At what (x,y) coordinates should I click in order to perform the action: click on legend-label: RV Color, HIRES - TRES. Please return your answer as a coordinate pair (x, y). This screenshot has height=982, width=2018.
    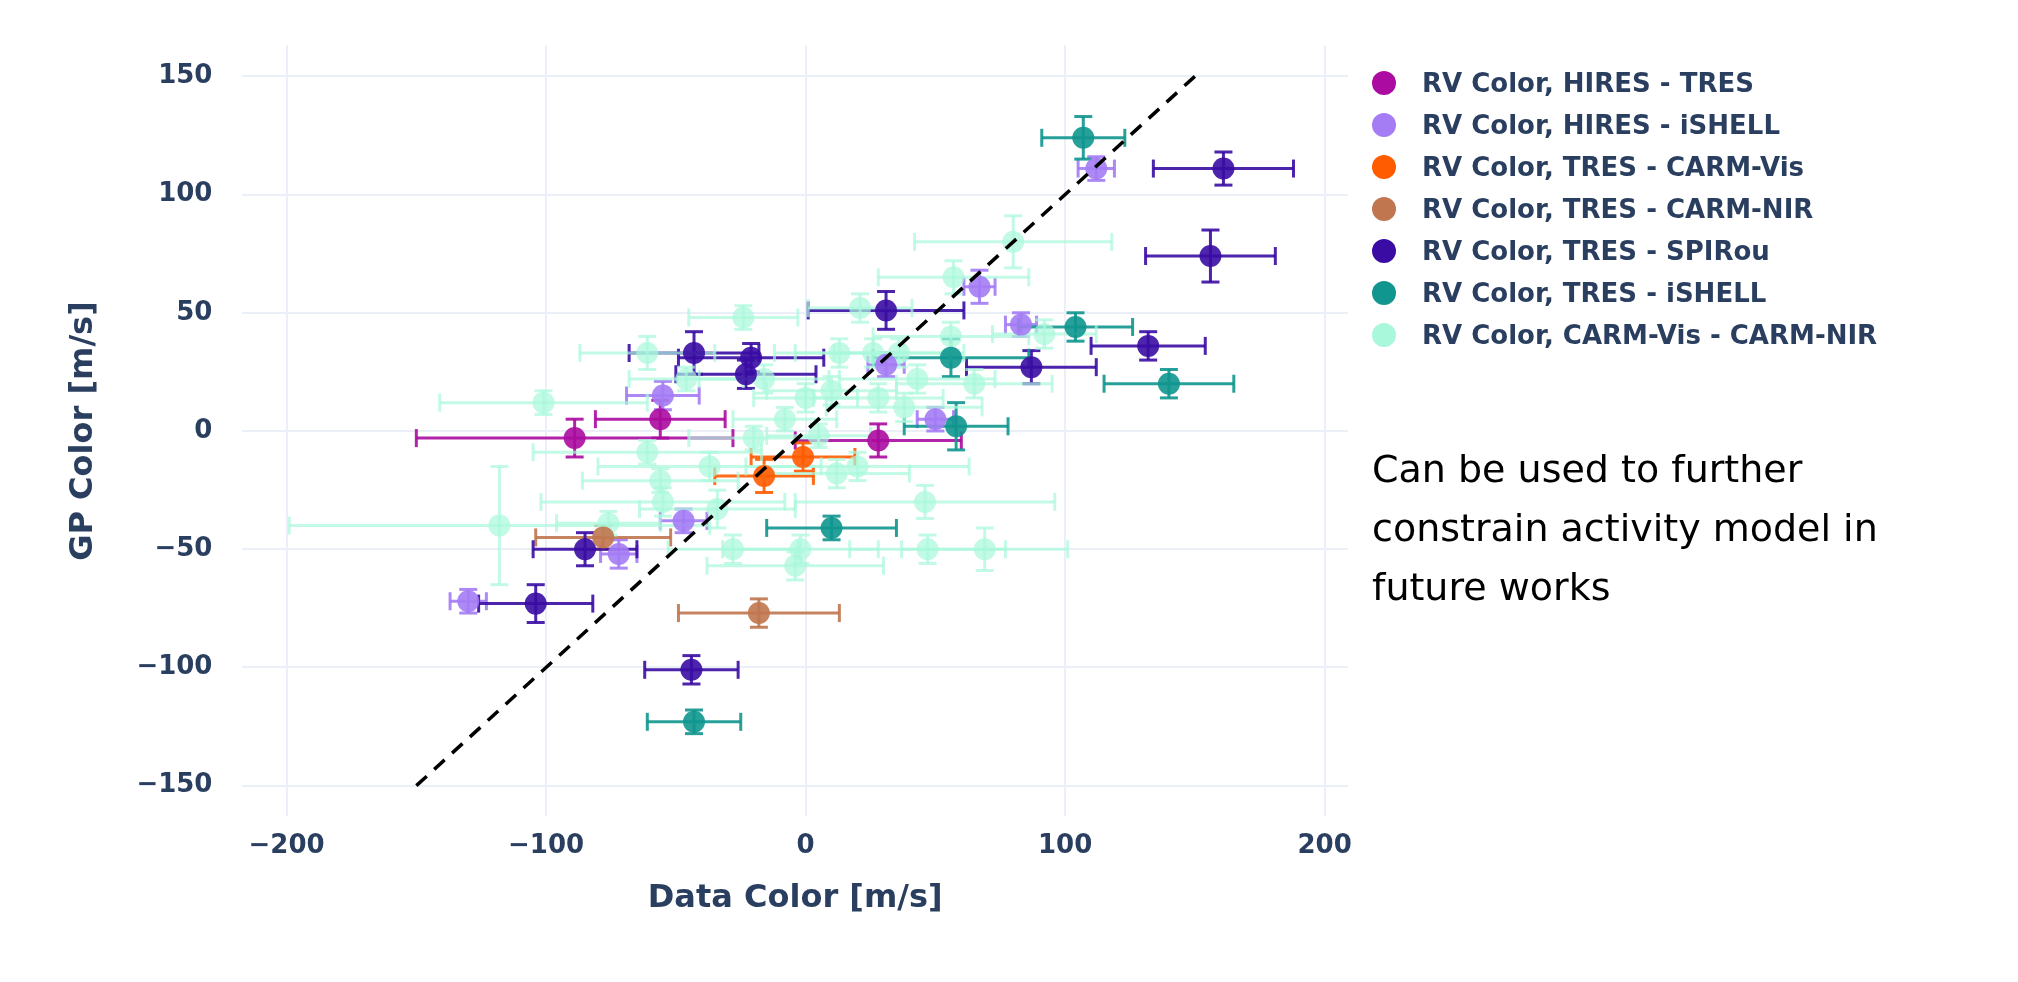
    Looking at the image, I should click on (1588, 83).